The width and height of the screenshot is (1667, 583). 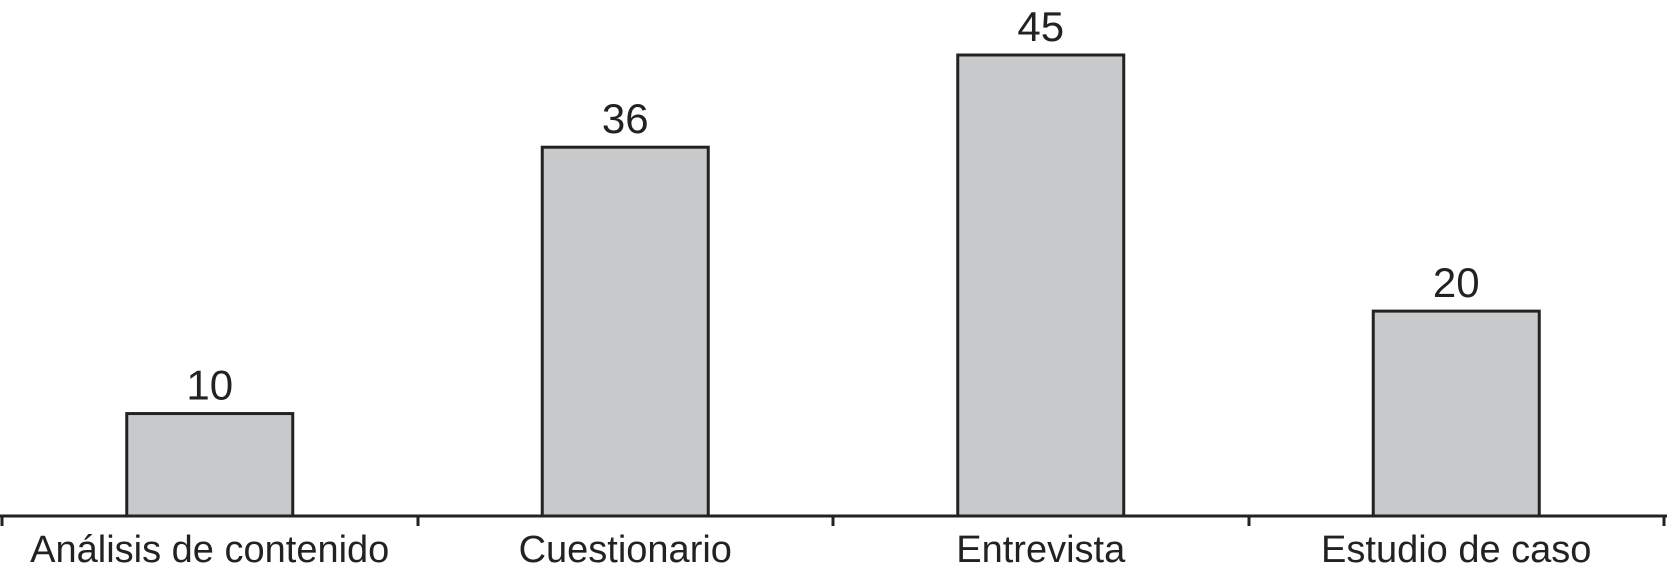 I want to click on x-tick-label: Análisis de contenido, so click(x=209, y=550).